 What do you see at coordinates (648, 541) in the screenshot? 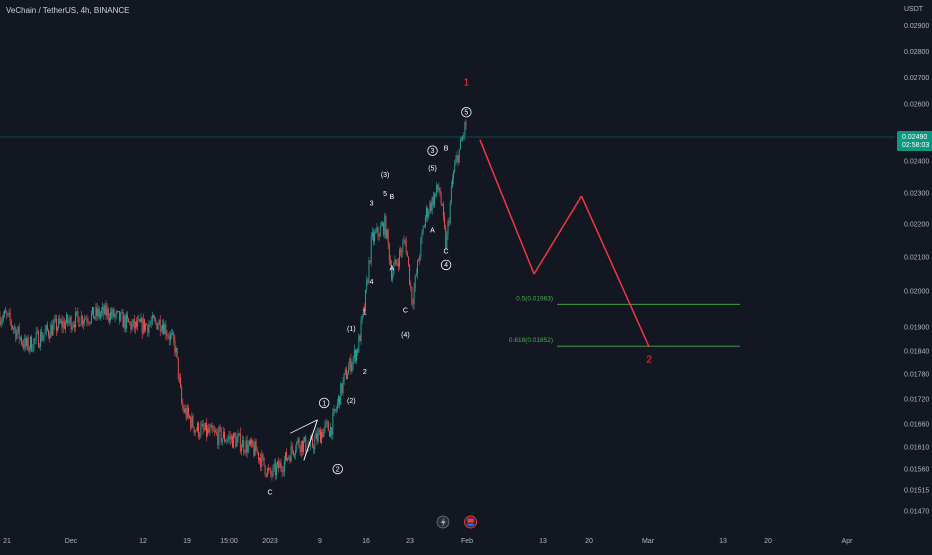
I see `x-axis-tick-label: Mar` at bounding box center [648, 541].